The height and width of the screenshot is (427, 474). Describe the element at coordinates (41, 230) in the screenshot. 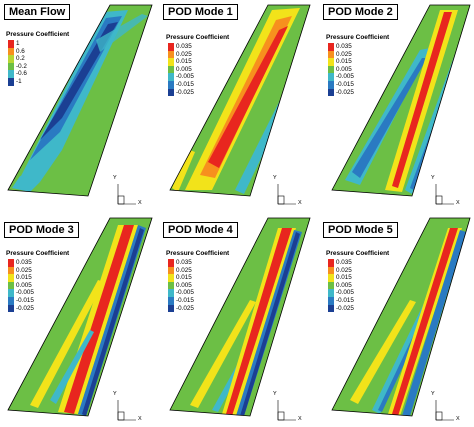

I see `panel-title-pod-mode-3: POD Mode 3` at that location.